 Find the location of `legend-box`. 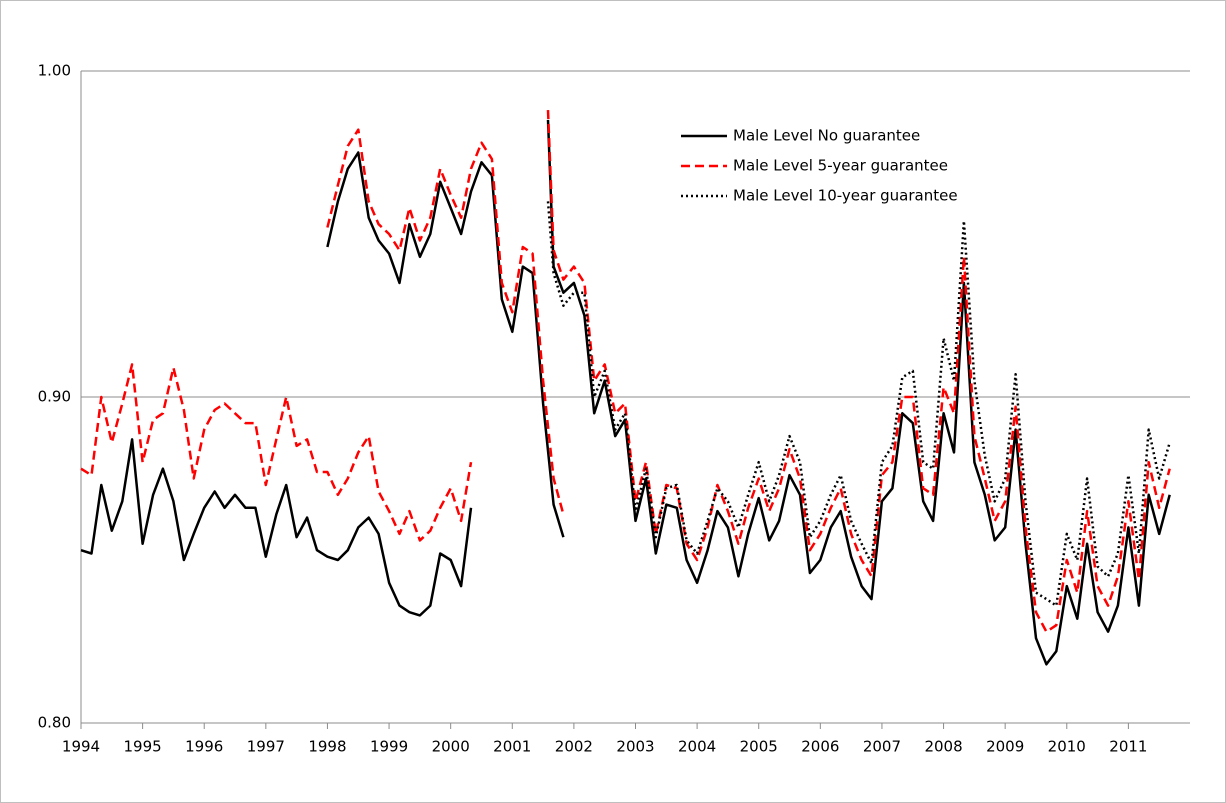

legend-box is located at coordinates (853, 167).